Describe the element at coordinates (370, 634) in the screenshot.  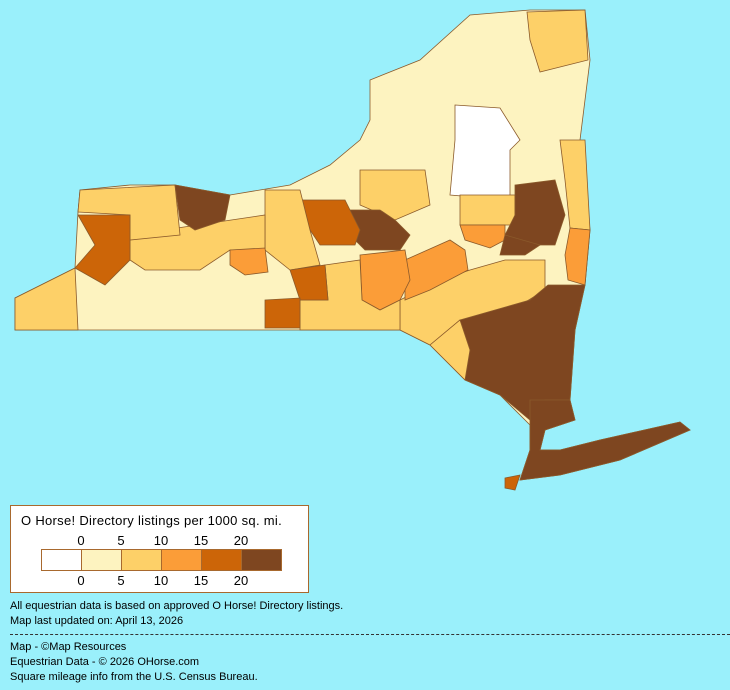
I see `divider` at that location.